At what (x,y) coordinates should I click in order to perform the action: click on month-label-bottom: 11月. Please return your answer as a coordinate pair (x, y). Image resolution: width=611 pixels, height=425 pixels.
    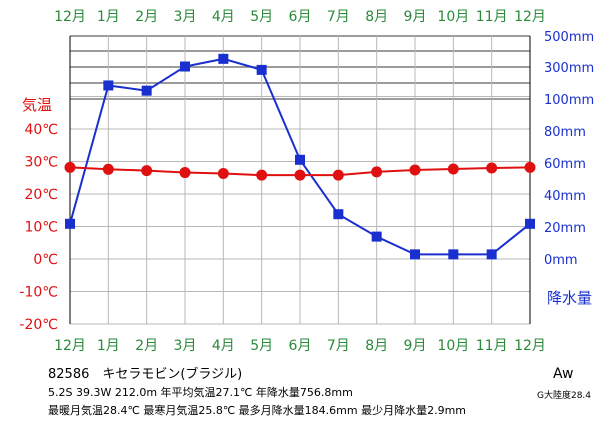
    Looking at the image, I should click on (492, 346).